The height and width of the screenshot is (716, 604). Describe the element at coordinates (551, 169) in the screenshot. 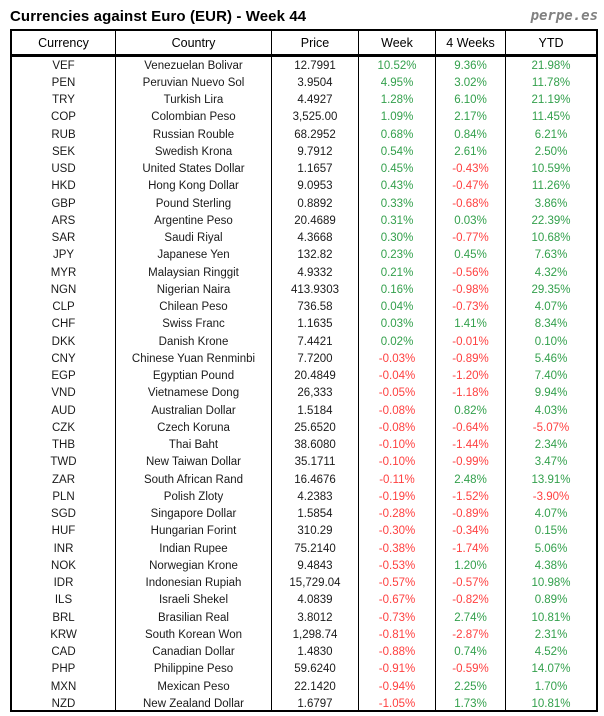

I see `ytd-change-cell: 10.59%` at that location.